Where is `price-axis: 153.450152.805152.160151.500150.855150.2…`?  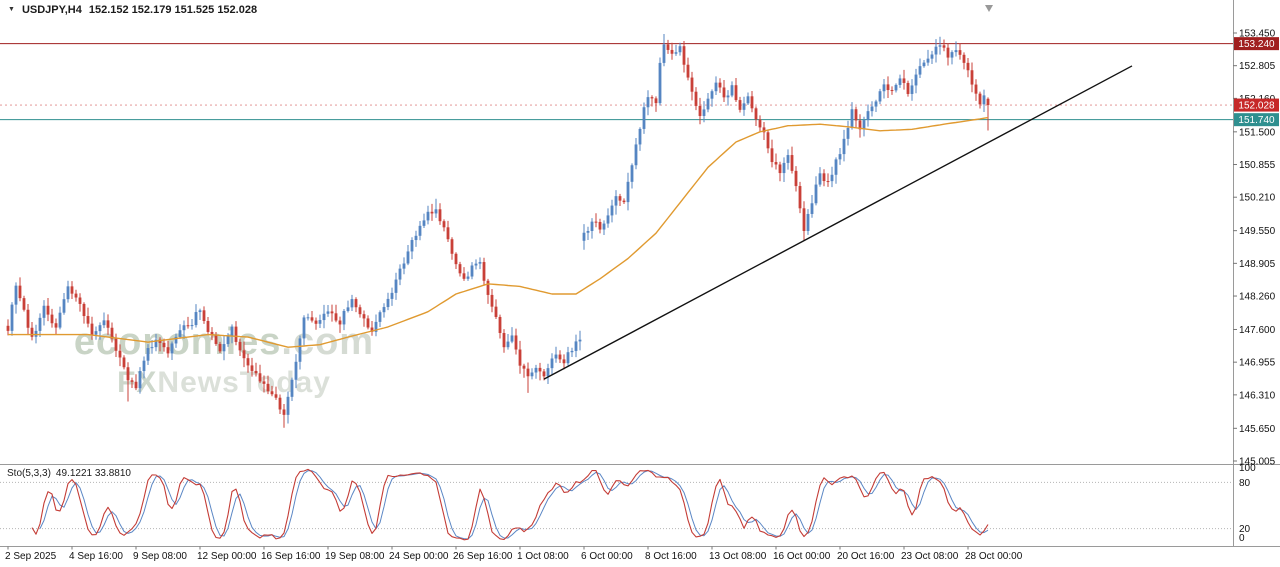
price-axis: 153.450152.805152.160151.500150.855150.2… is located at coordinates (1254, 248).